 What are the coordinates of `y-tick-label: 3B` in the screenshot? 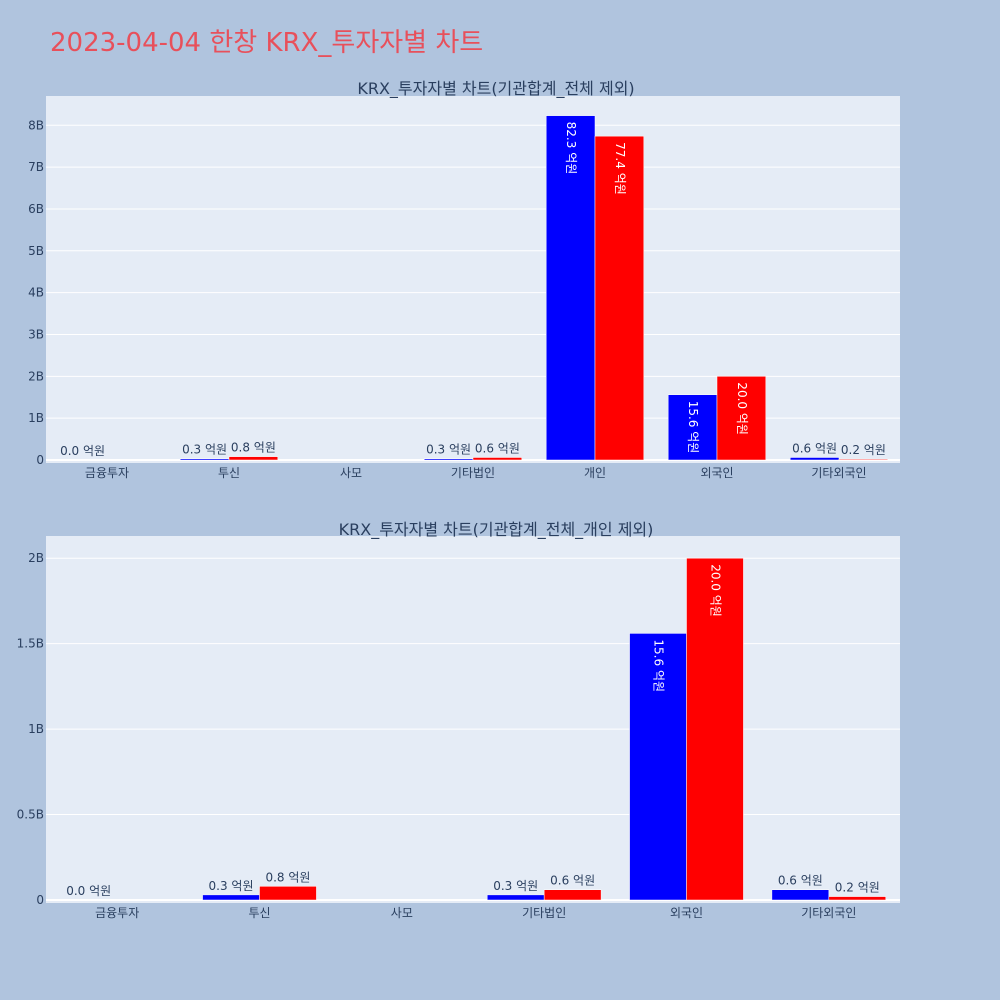 It's located at (36, 334).